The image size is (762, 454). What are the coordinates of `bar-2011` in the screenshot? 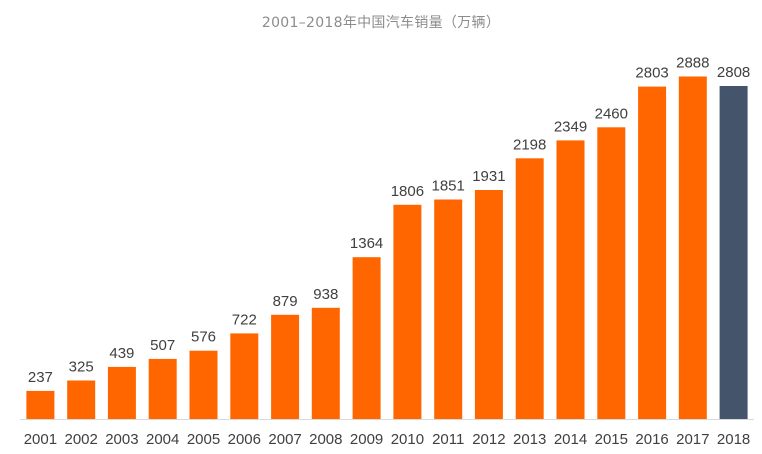 It's located at (448, 309).